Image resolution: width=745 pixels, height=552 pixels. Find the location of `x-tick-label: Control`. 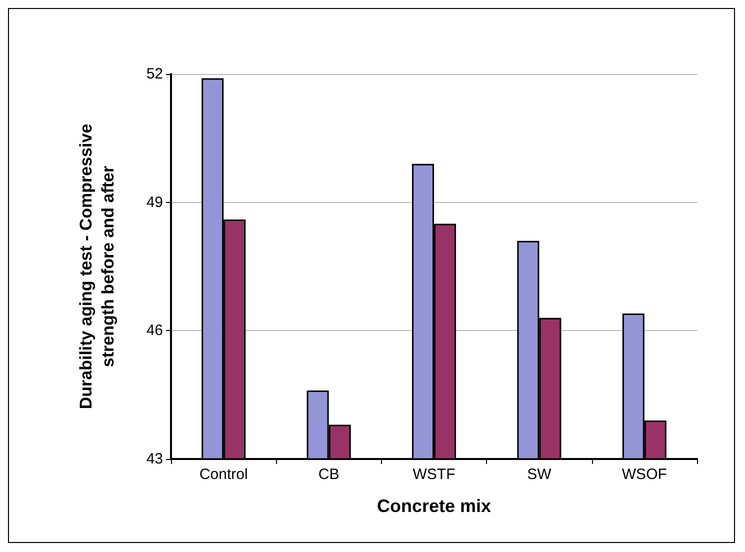

x-tick-label: Control is located at coordinates (223, 474).